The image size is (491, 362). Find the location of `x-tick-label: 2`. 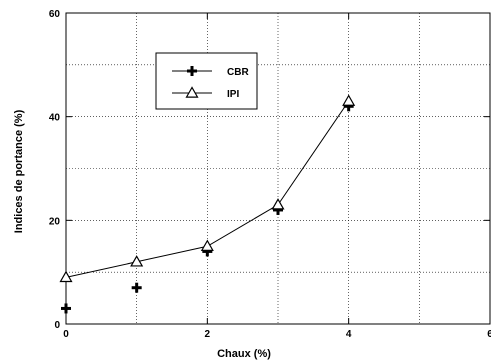

x-tick-label: 2 is located at coordinates (208, 334).